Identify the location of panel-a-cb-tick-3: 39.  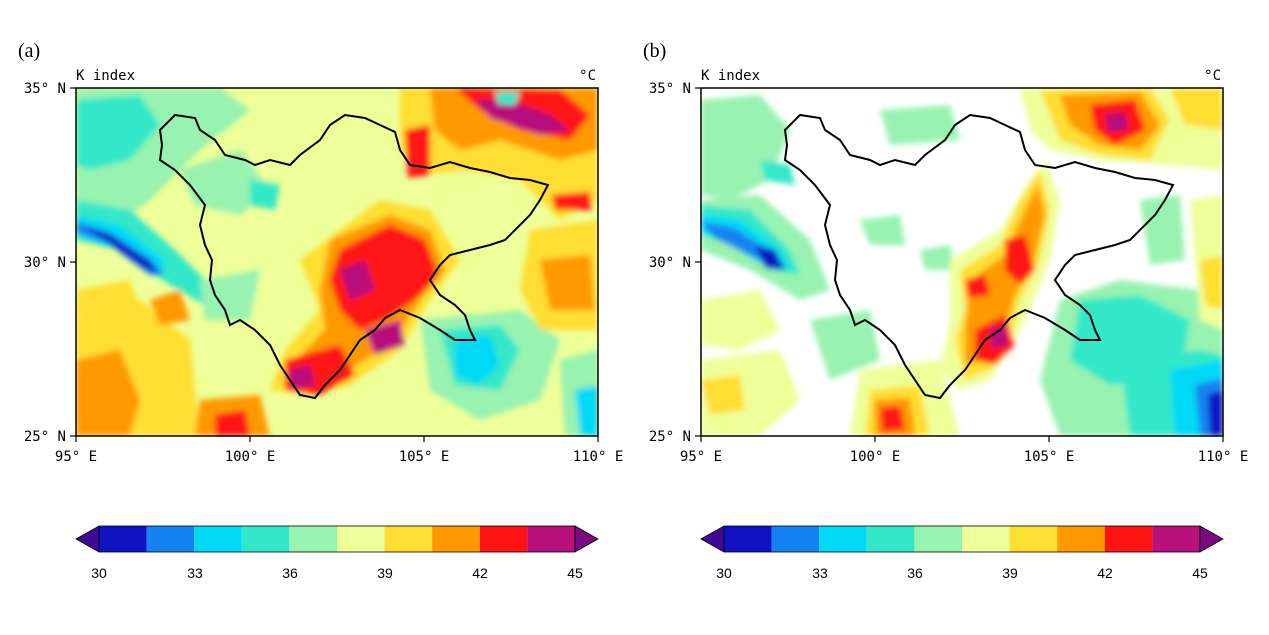
(385, 573).